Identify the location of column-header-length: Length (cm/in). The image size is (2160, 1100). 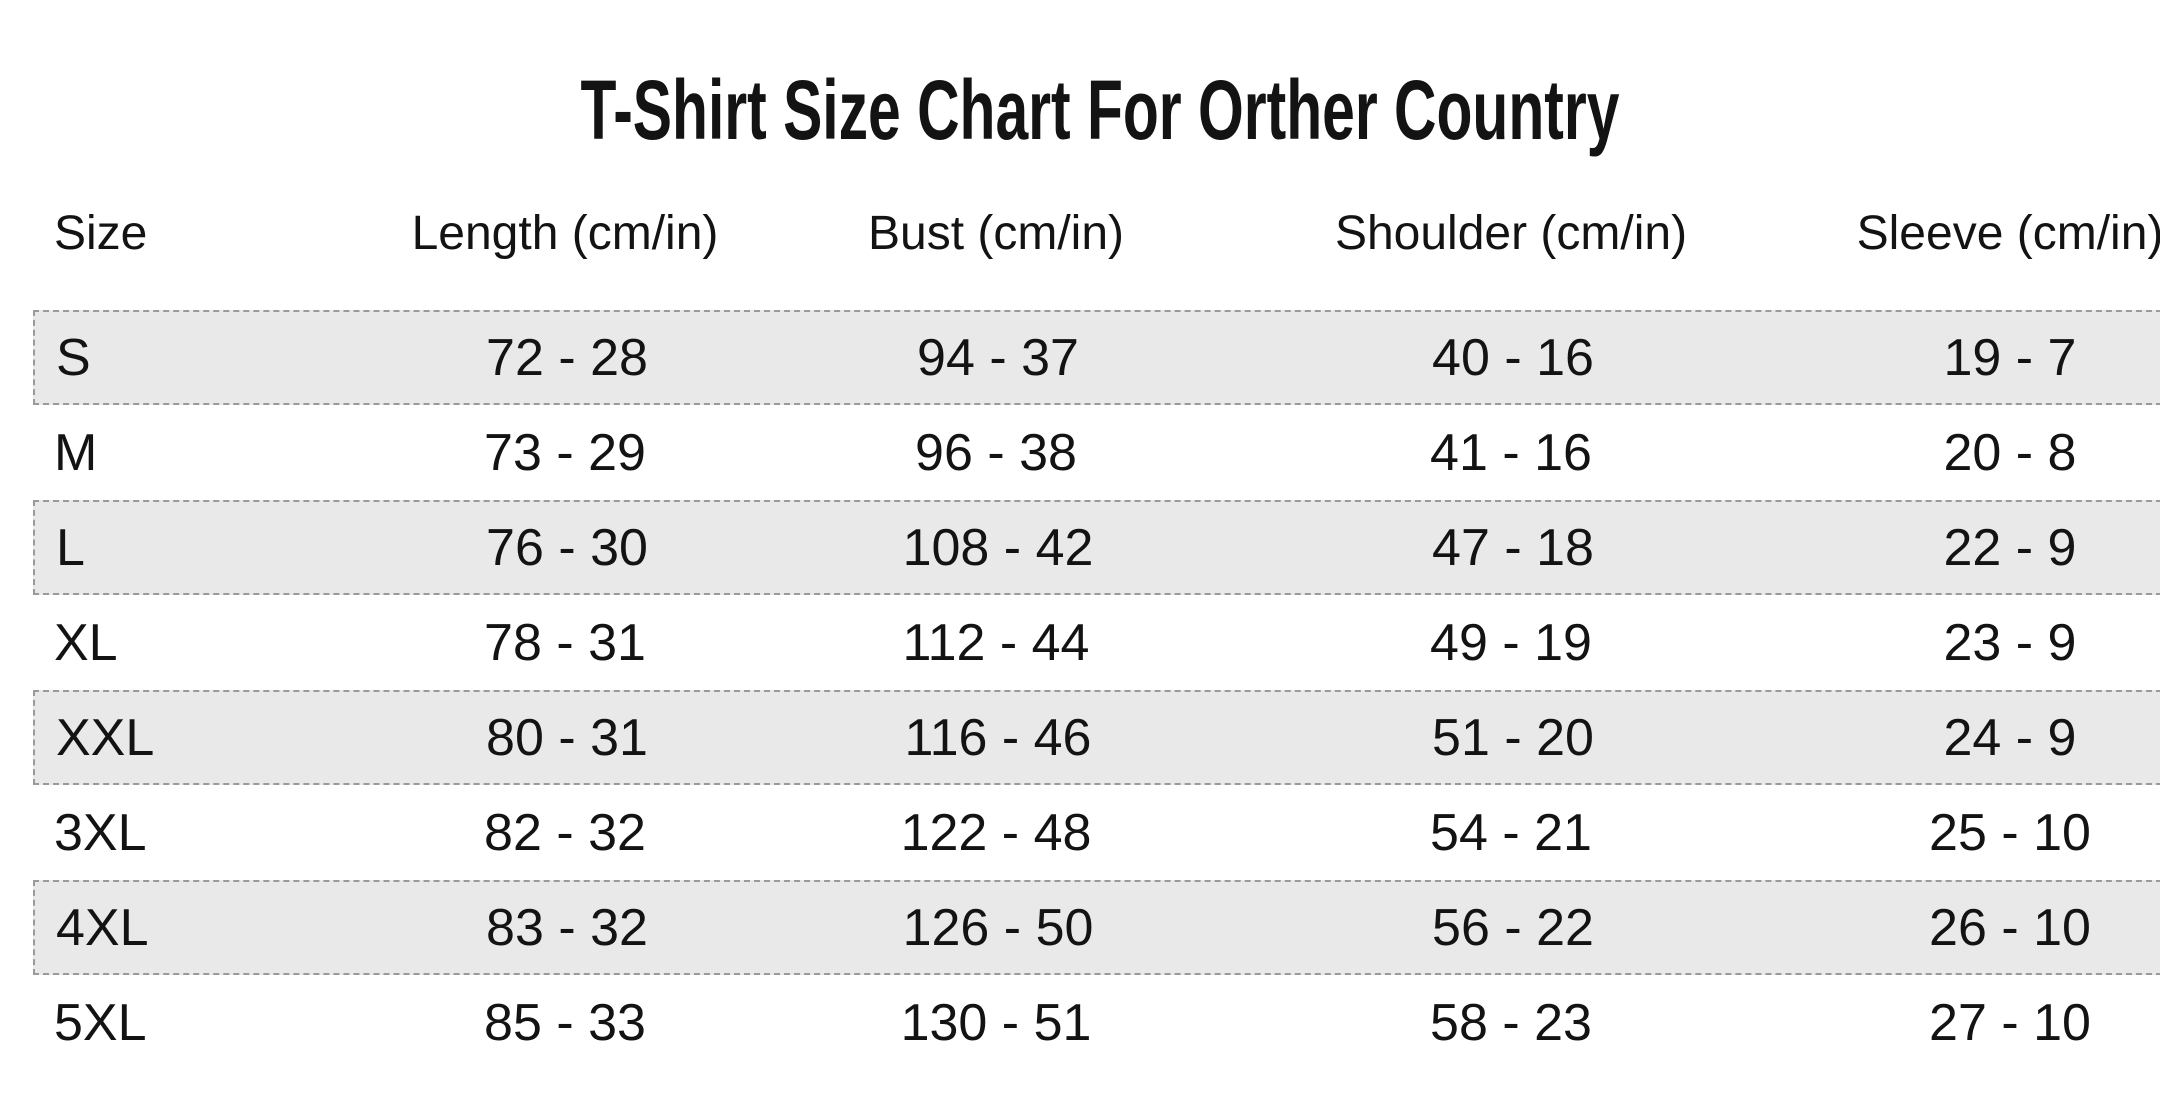
(565, 233).